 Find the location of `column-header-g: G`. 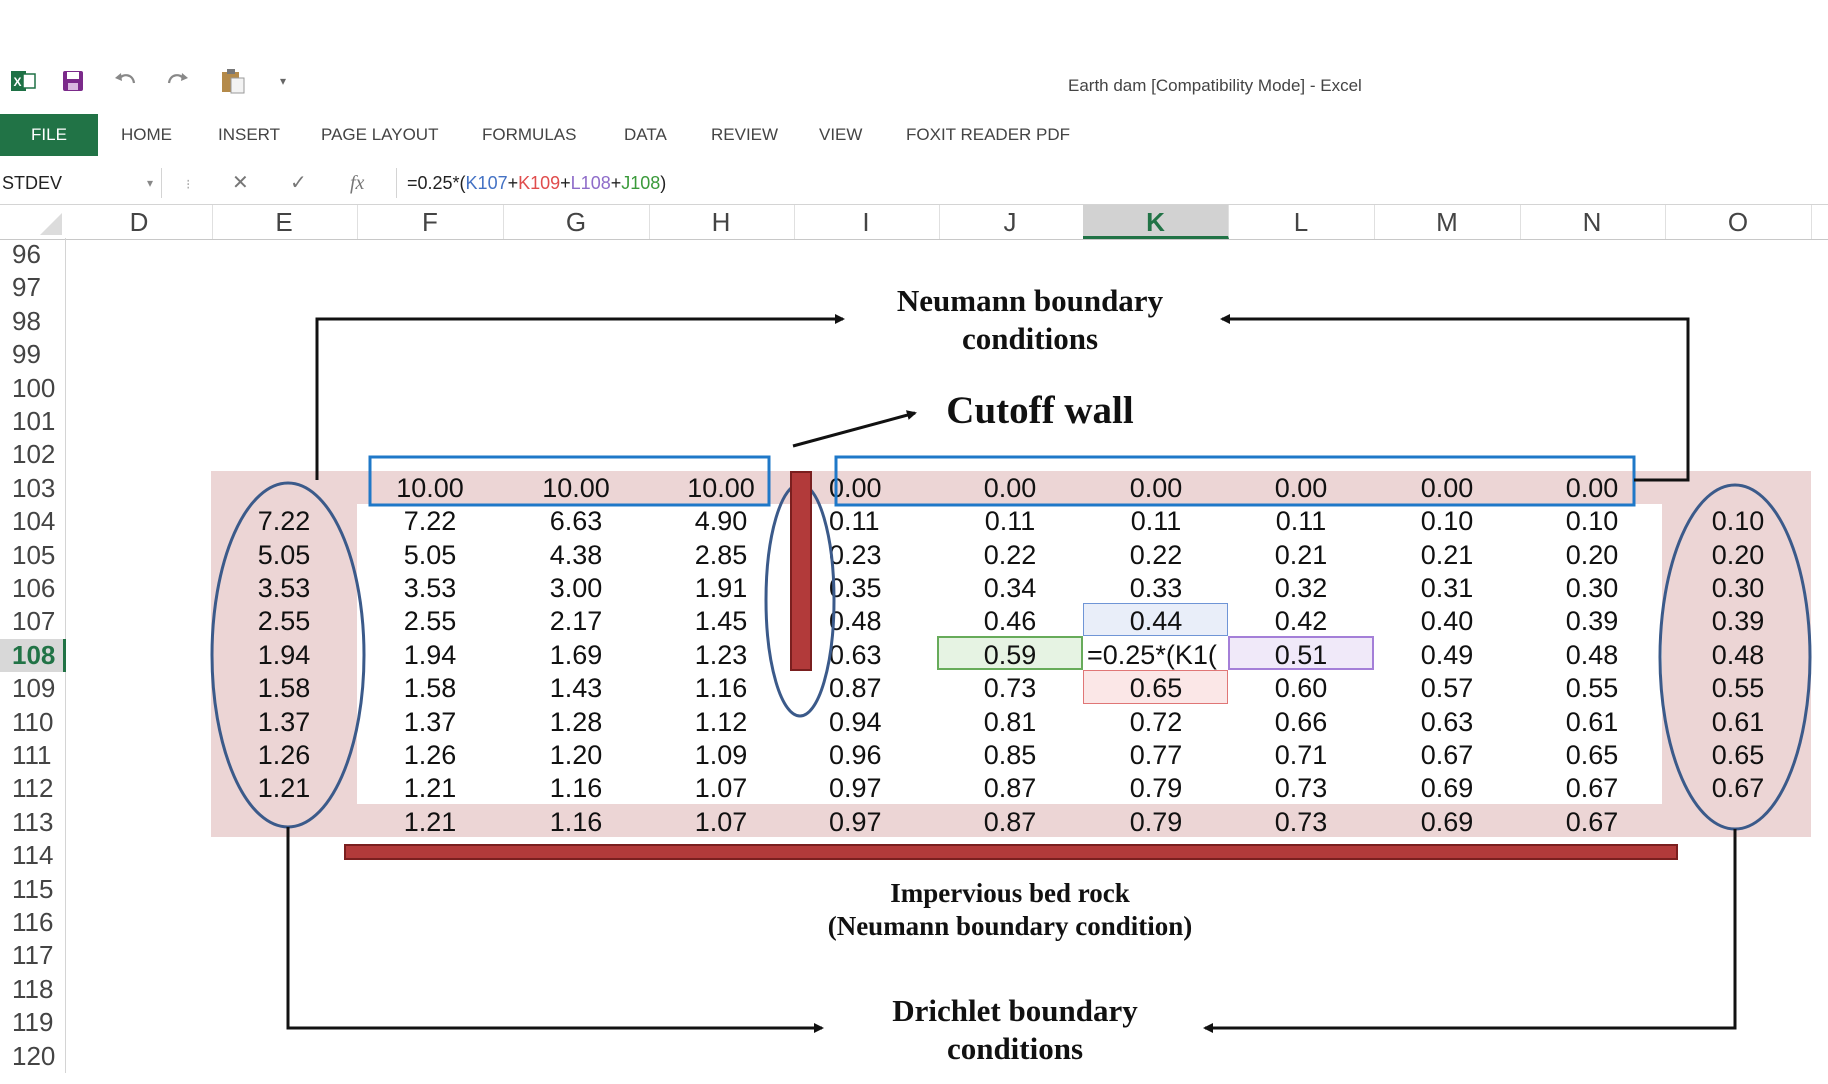

column-header-g: G is located at coordinates (576, 222).